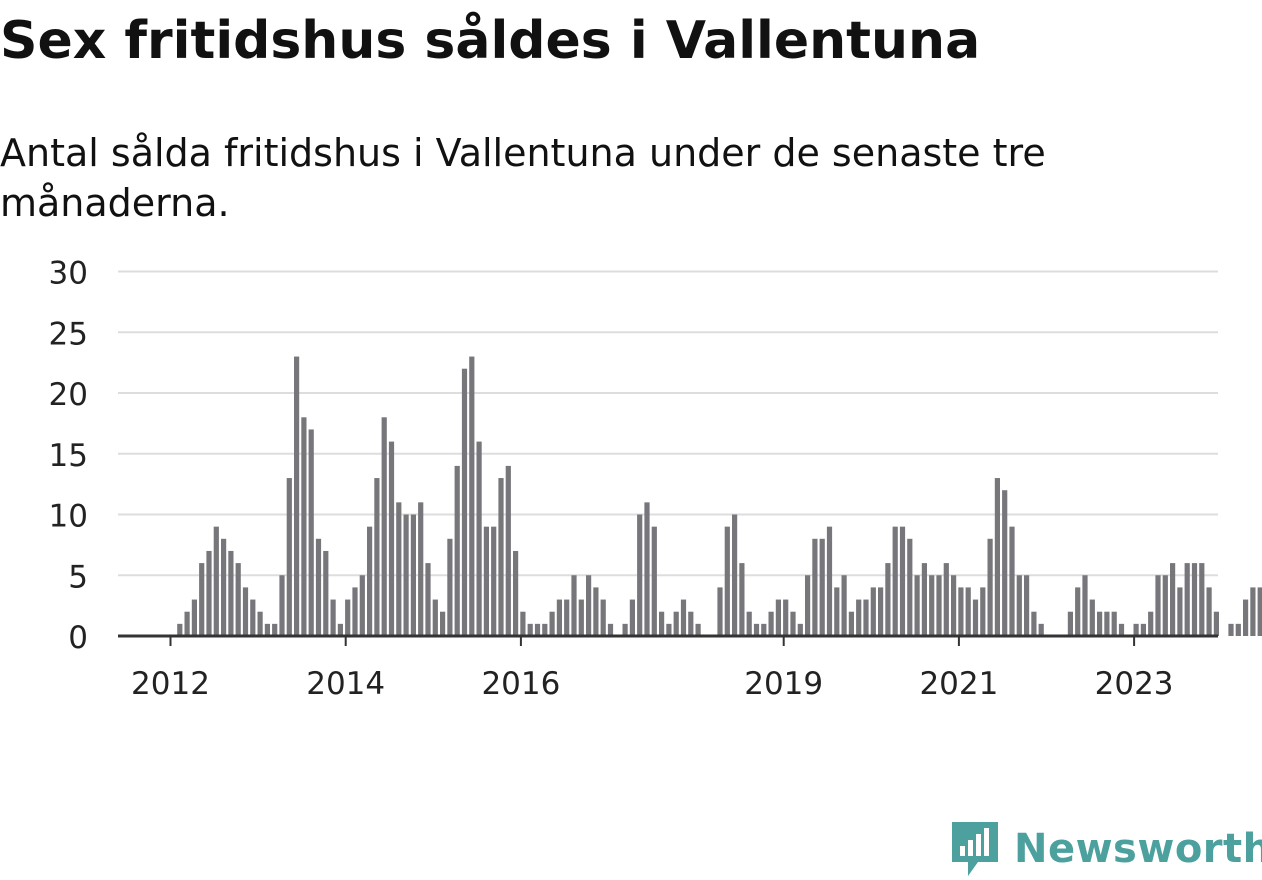  Describe the element at coordinates (68, 517) in the screenshot. I see `y-tick-label: 10` at that location.